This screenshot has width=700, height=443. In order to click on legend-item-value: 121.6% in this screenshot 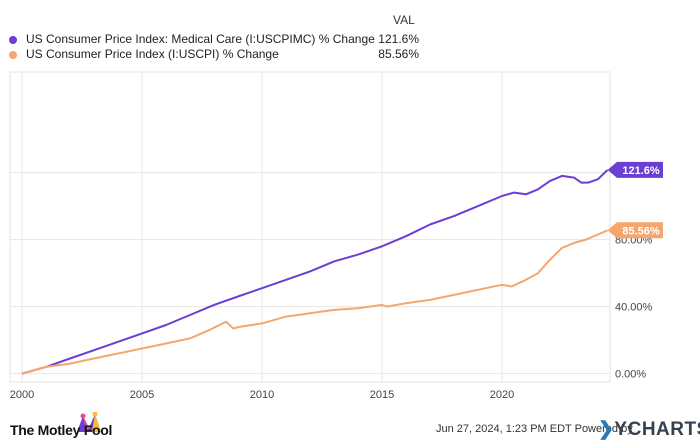, I will do `click(398, 39)`.